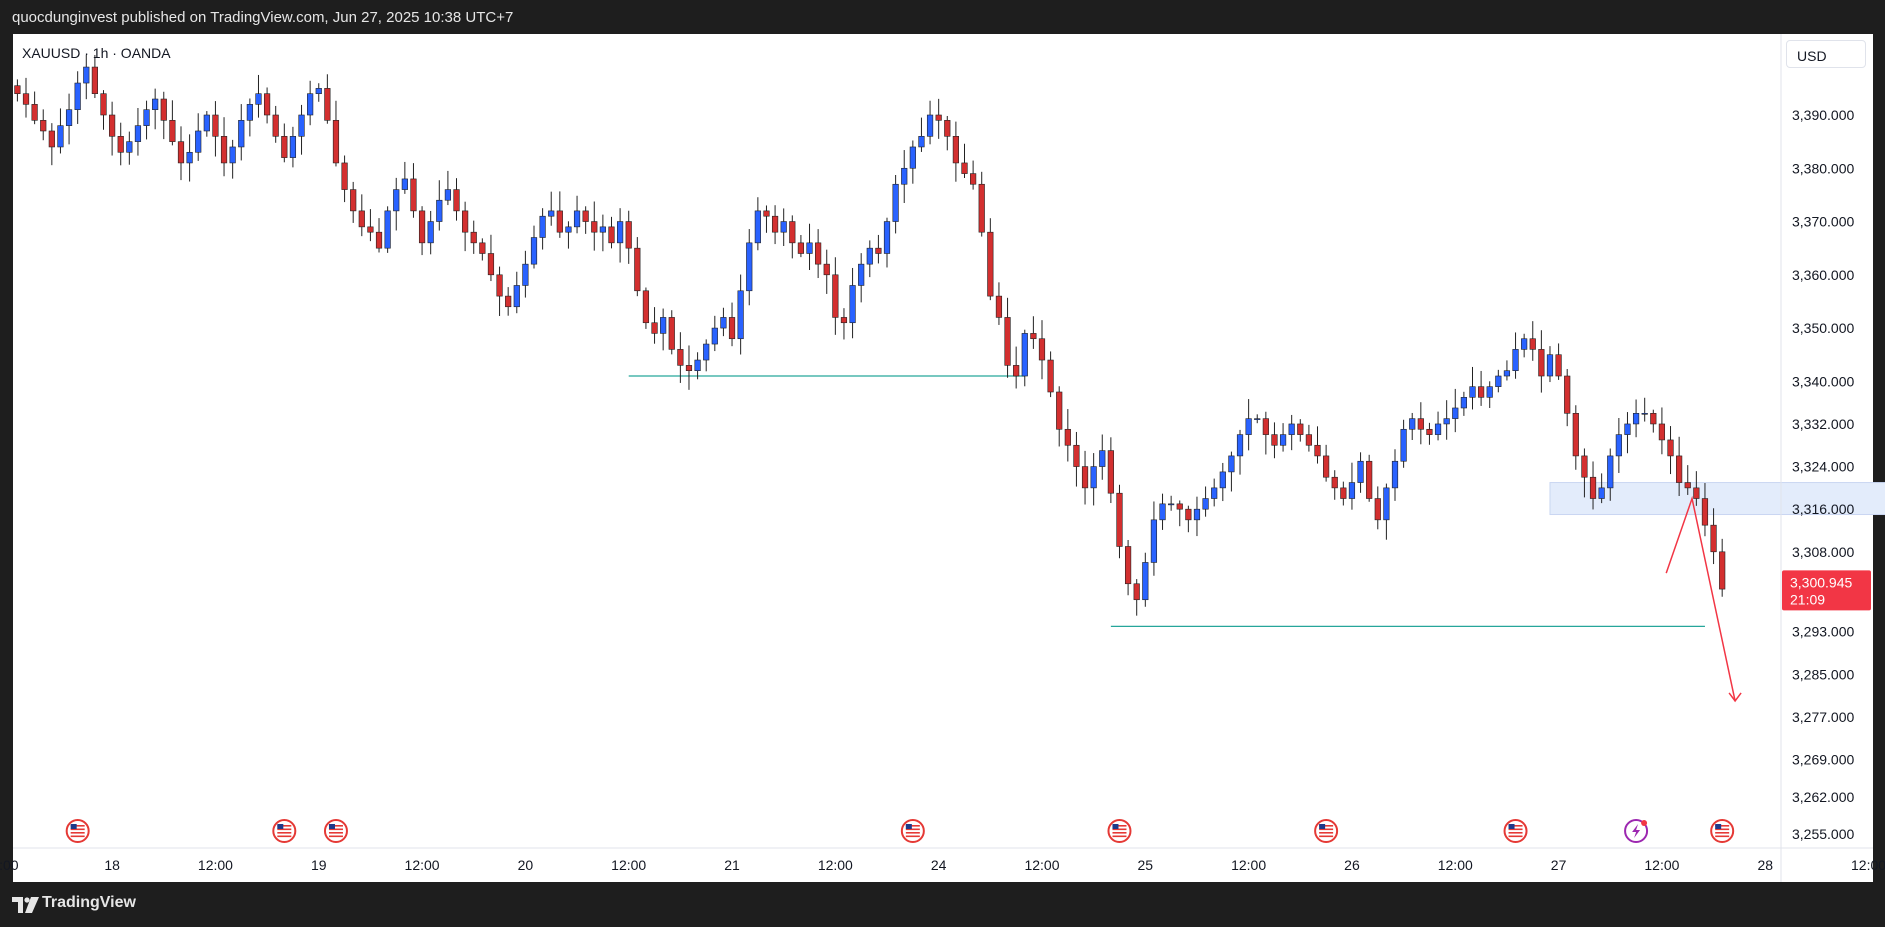 The width and height of the screenshot is (1885, 927). I want to click on currency-button: USD, so click(1826, 54).